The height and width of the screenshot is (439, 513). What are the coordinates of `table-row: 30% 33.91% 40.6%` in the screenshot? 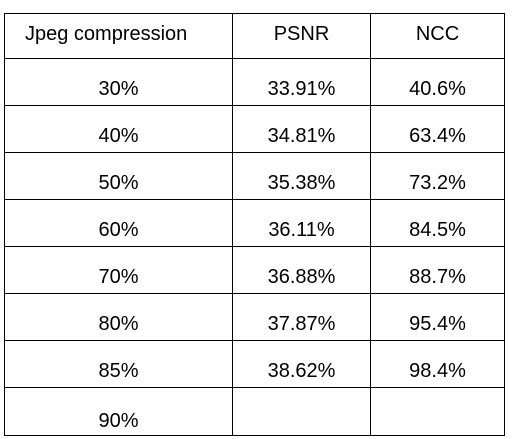 It's located at (254, 82).